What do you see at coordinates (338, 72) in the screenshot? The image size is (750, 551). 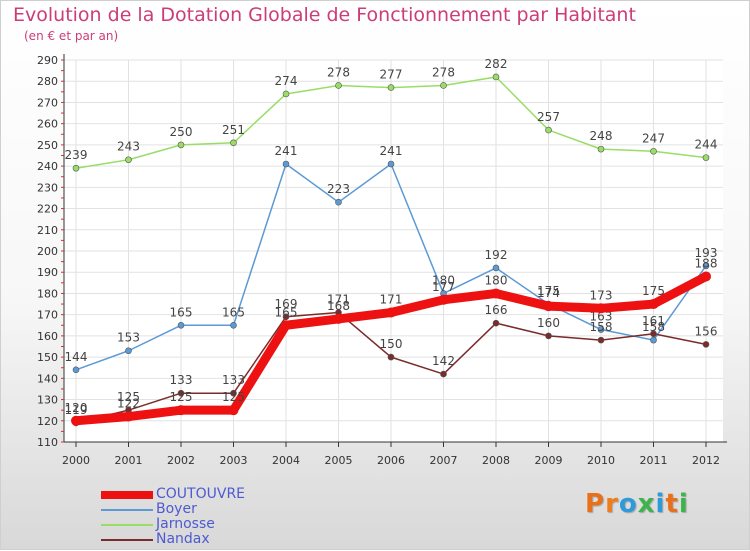 I see `data-label-jarnosse: 278` at bounding box center [338, 72].